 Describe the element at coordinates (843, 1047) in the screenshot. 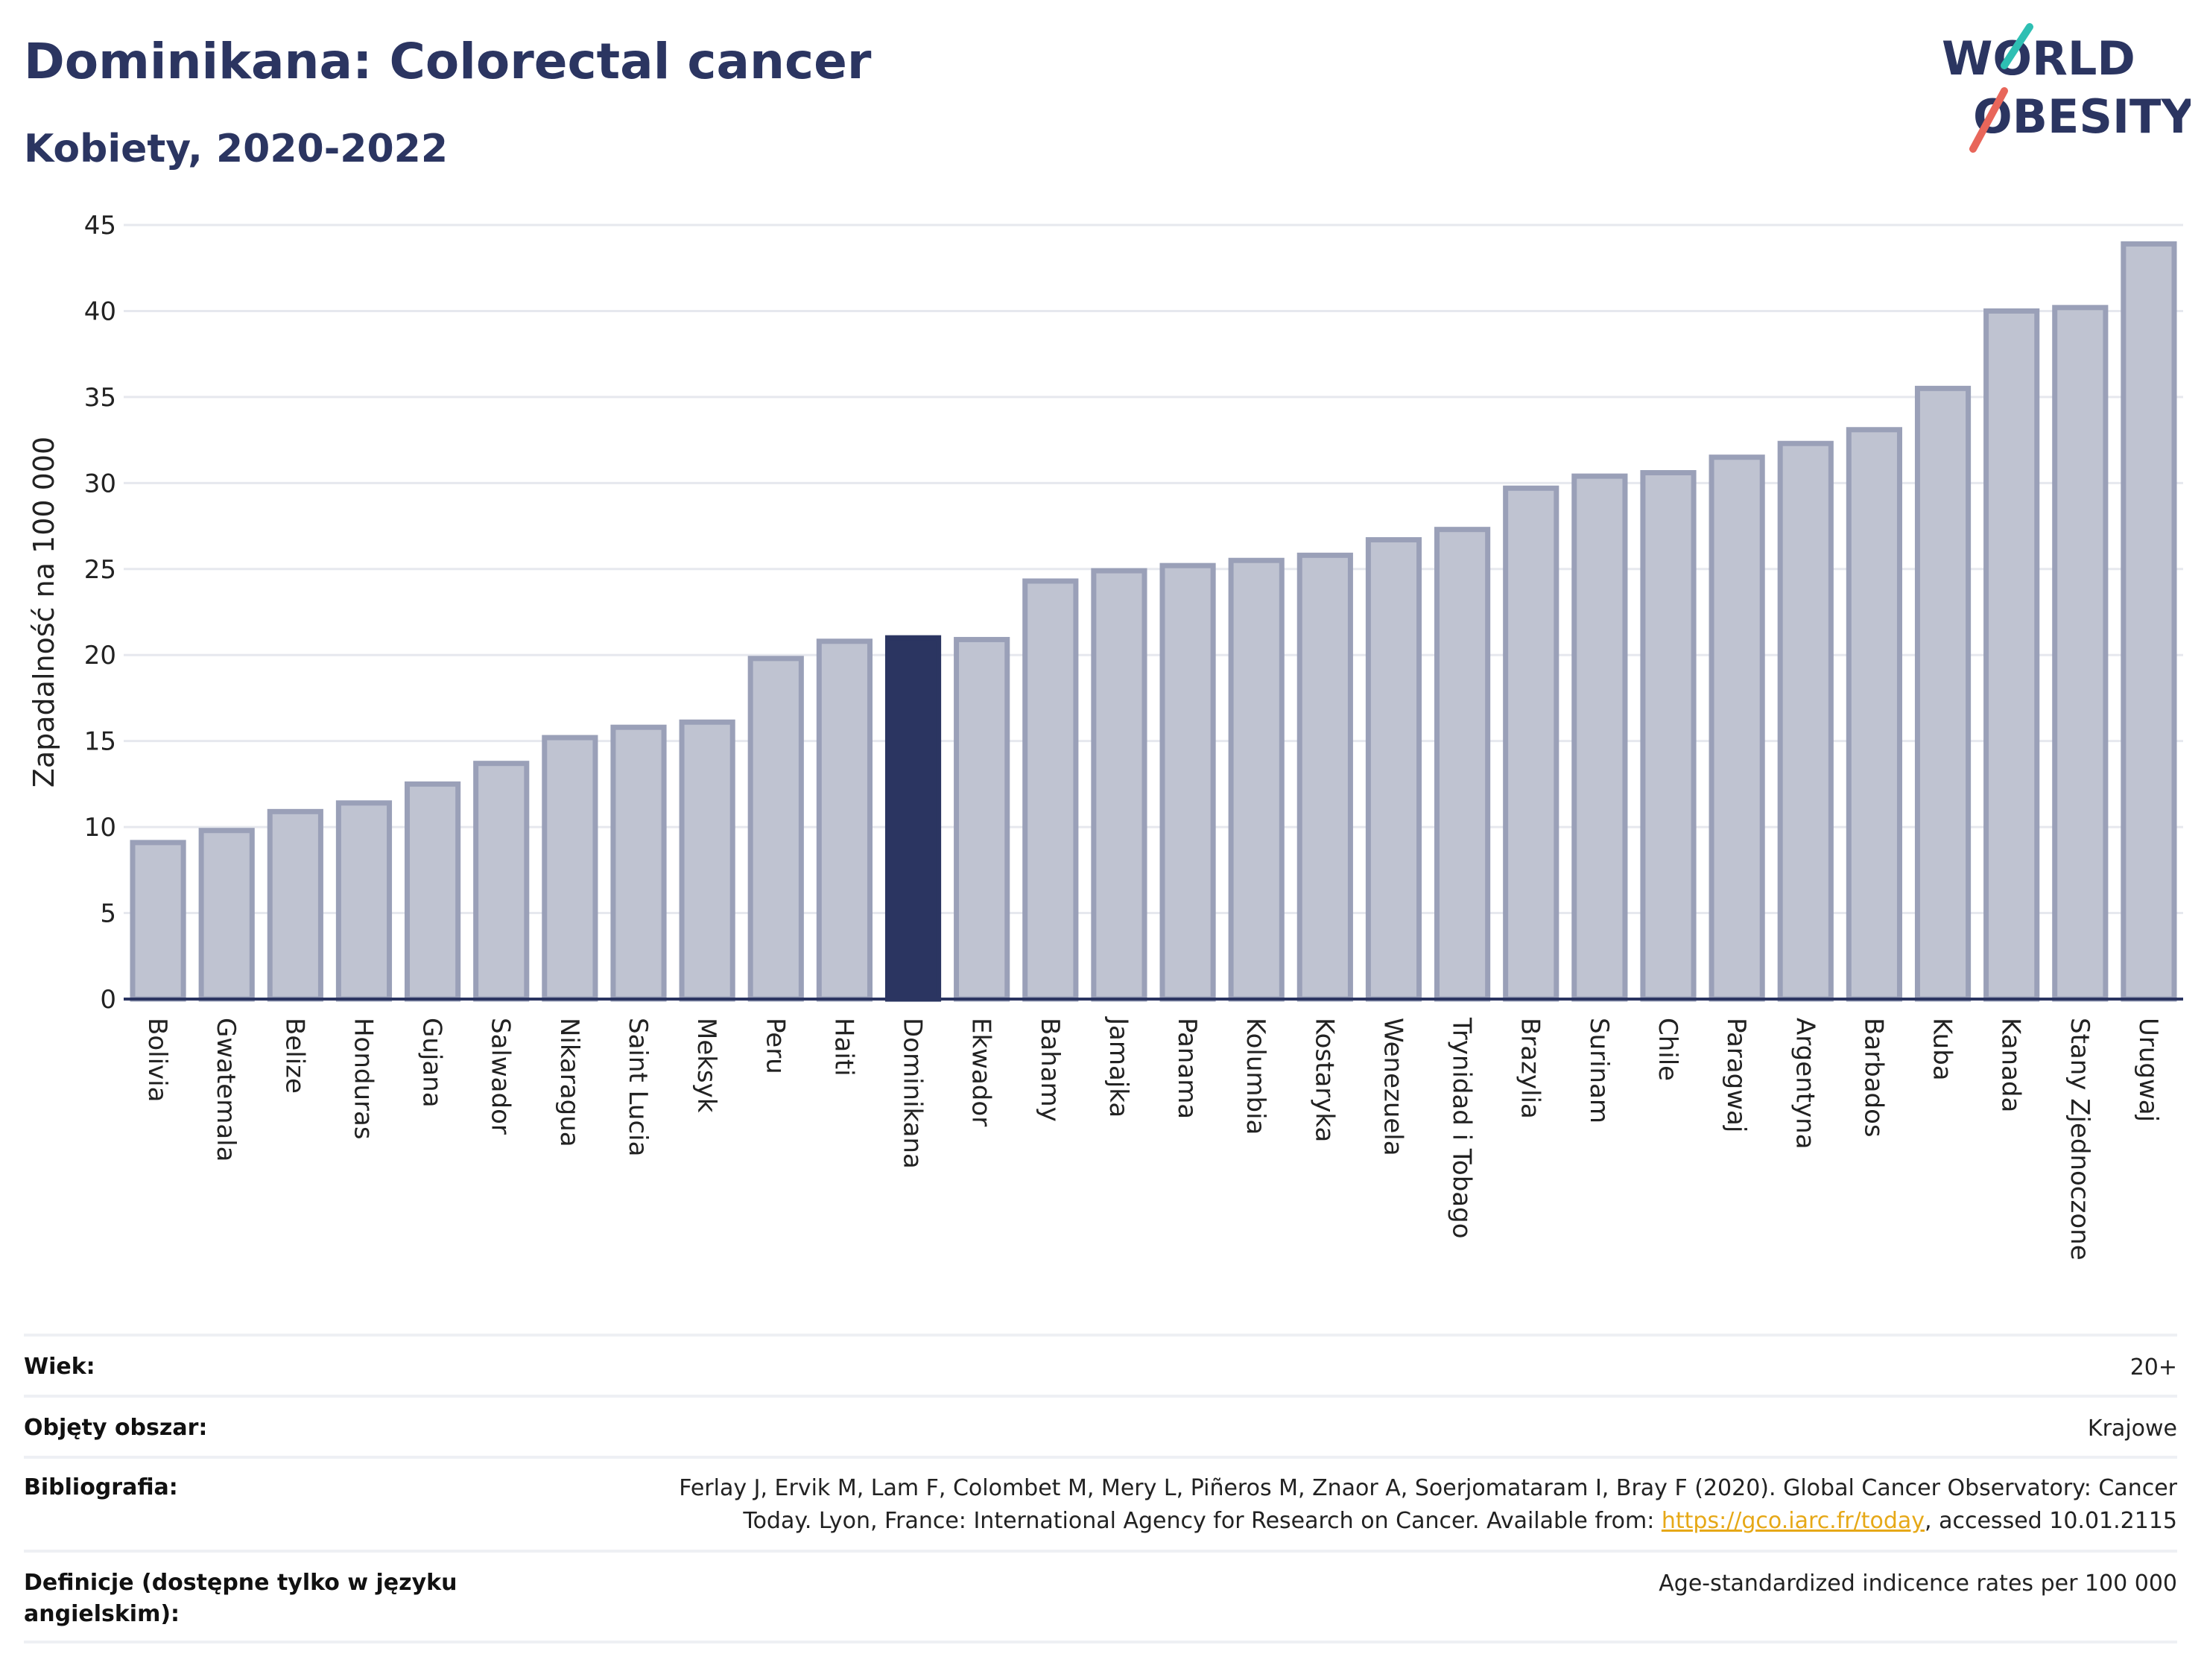

I see `x-tick-label: Haiti` at that location.